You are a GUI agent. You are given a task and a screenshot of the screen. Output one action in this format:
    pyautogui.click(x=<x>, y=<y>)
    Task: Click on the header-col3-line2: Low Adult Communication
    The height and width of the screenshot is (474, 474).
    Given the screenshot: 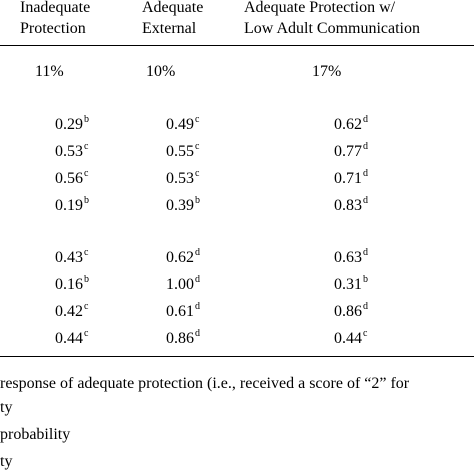 What is the action you would take?
    pyautogui.click(x=332, y=28)
    